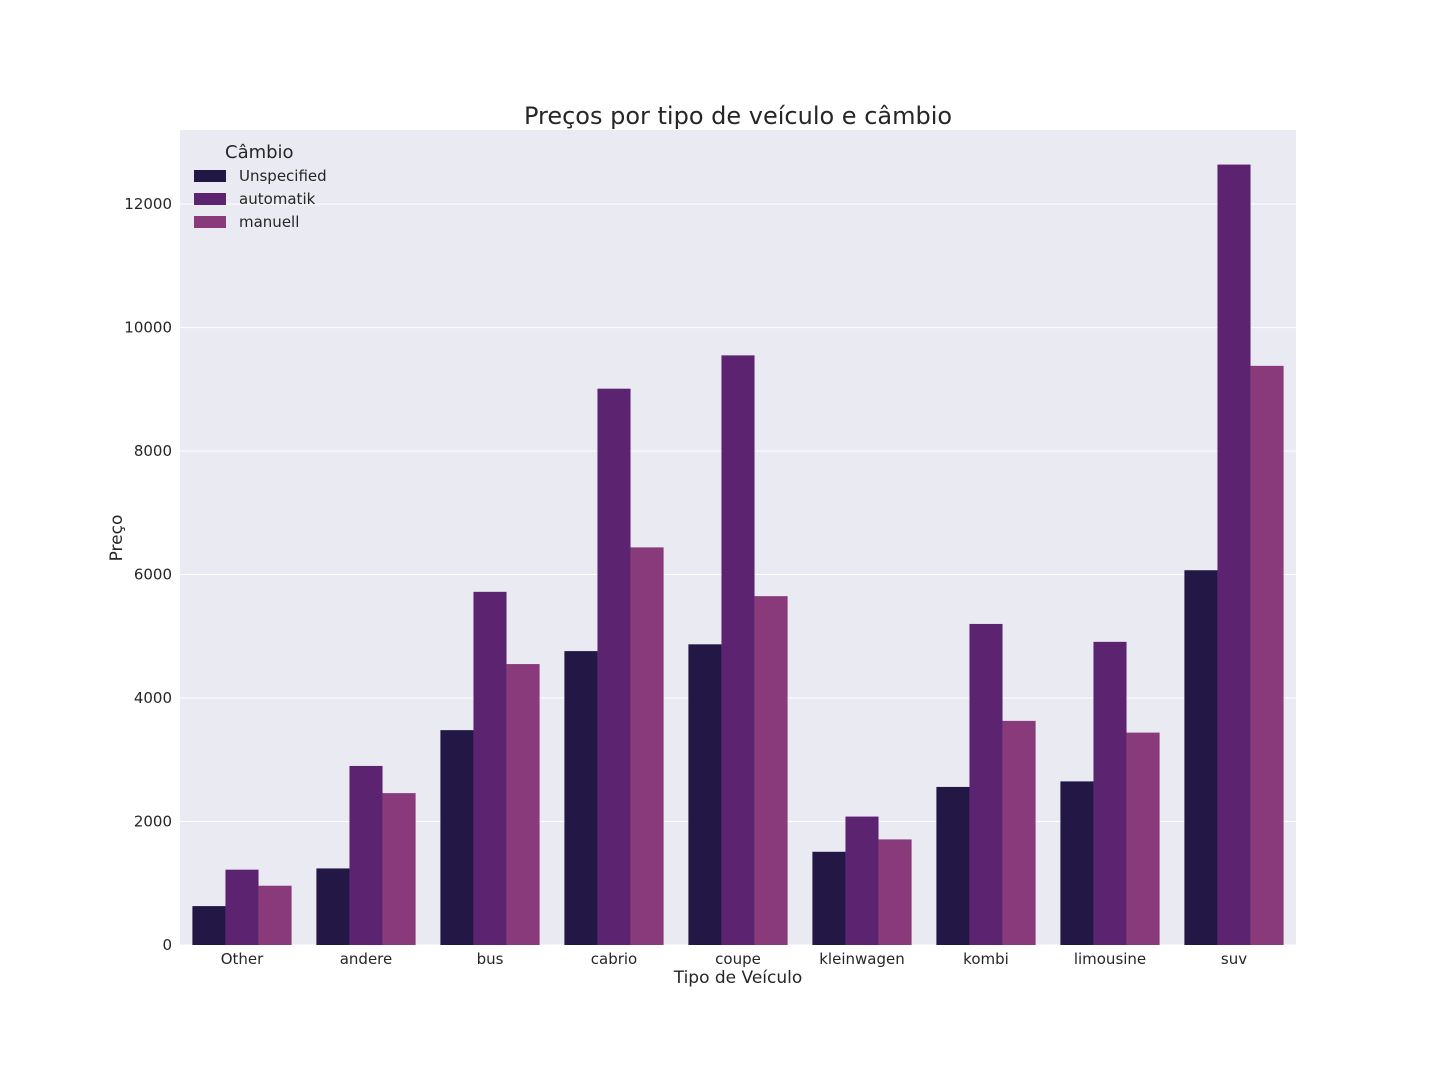  Describe the element at coordinates (117, 538) in the screenshot. I see `y-axis-label: Preço` at that location.